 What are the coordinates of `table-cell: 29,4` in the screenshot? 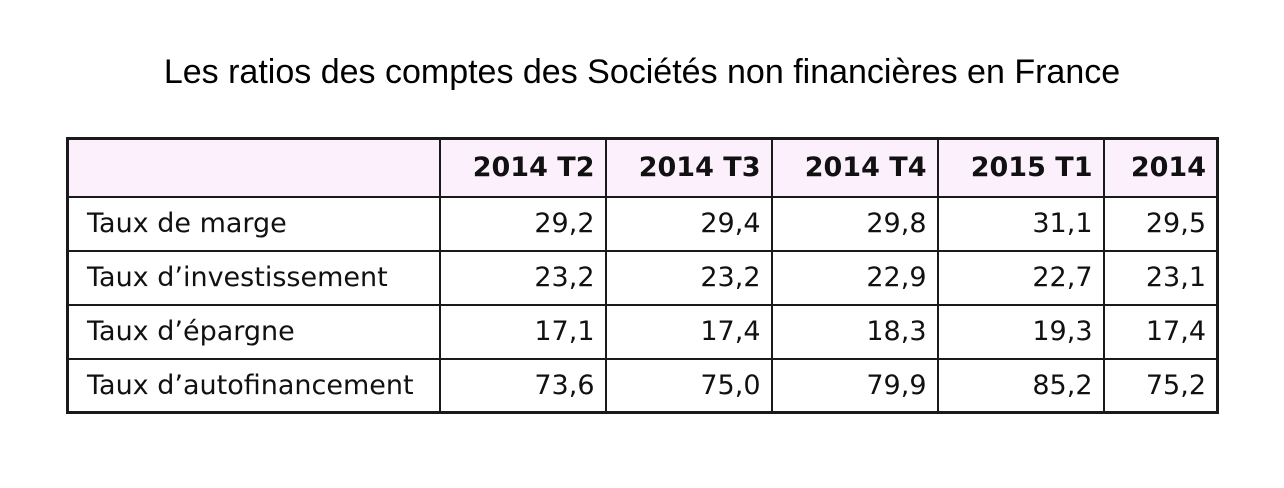 It's located at (688, 223).